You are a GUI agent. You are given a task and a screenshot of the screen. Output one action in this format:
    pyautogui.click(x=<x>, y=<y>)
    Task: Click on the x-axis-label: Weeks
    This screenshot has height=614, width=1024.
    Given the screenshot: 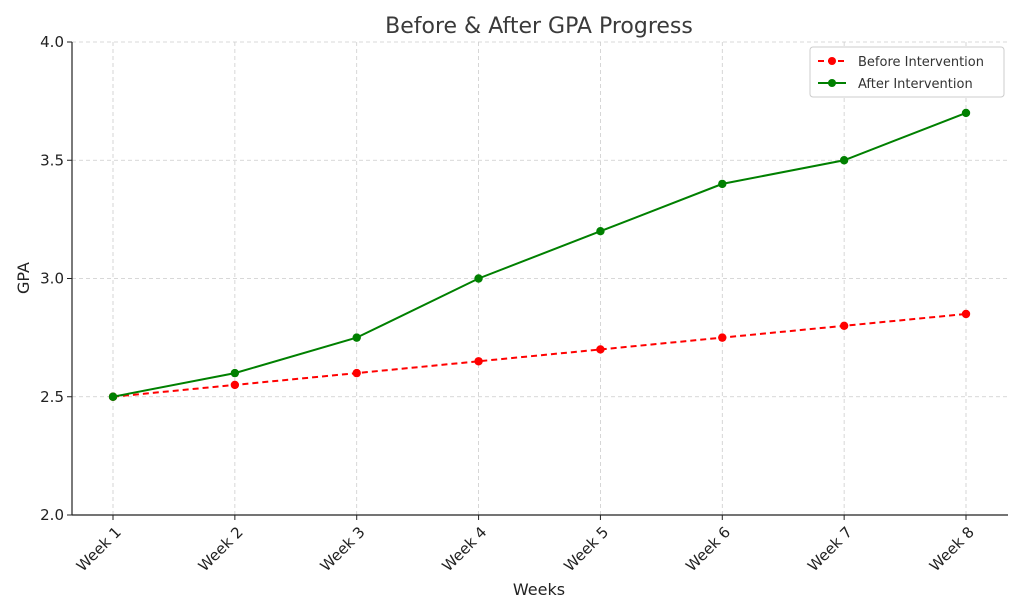 What is the action you would take?
    pyautogui.click(x=539, y=589)
    